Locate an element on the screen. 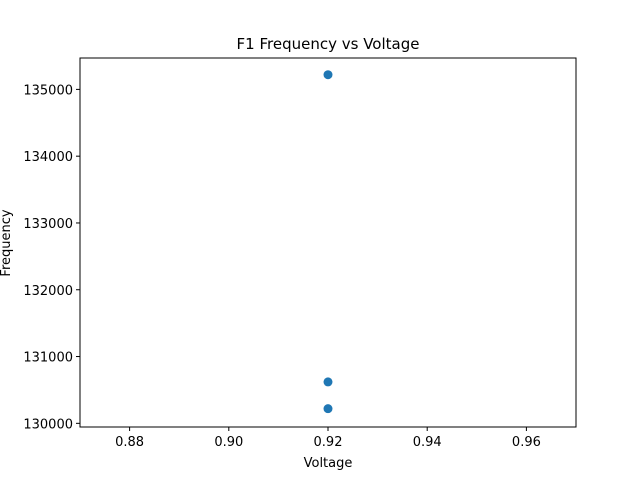 Image resolution: width=640 pixels, height=480 pixels. x-tick-label: 0.92 is located at coordinates (328, 442).